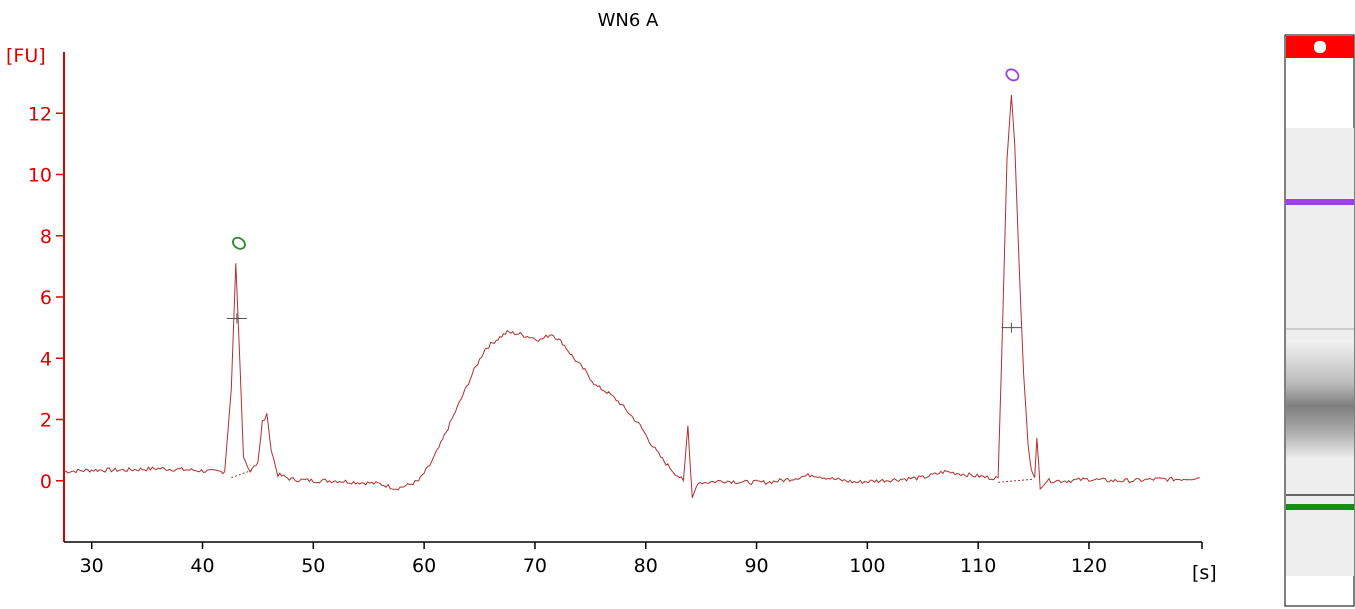  I want to click on y-tick-label: 8, so click(46, 237).